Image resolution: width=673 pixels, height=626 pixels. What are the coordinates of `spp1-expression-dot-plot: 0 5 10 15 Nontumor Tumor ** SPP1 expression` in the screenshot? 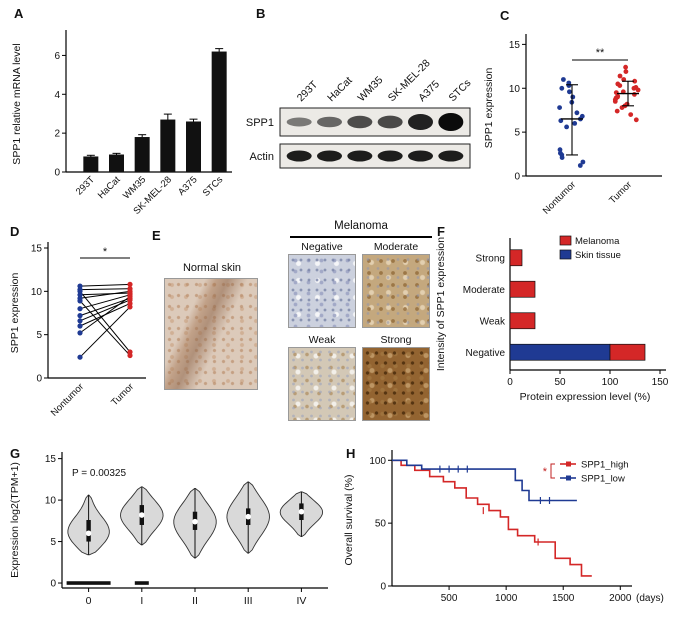 It's located at (572, 125).